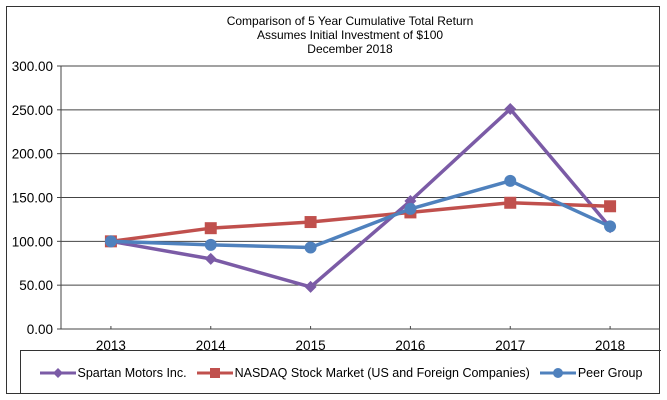 The width and height of the screenshot is (667, 400). Describe the element at coordinates (557, 372) in the screenshot. I see `circle-marker-icon` at that location.